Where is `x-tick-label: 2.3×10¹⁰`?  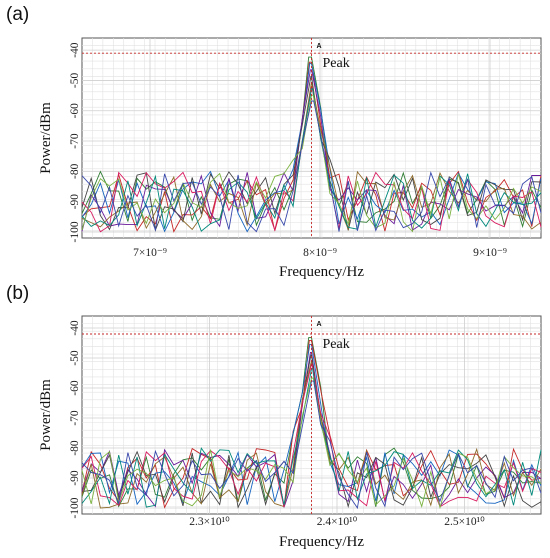 x-tick-label: 2.3×10¹⁰ is located at coordinates (209, 522).